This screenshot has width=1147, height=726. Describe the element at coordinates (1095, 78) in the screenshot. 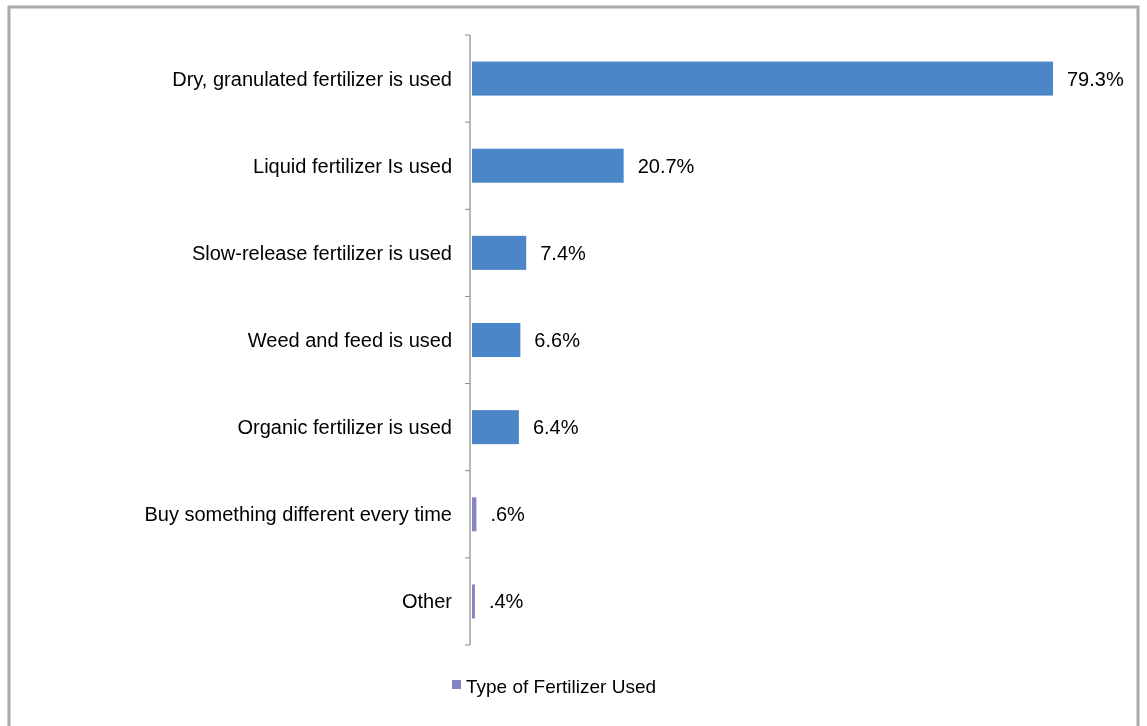

I see `data-label: 79.3%` at that location.